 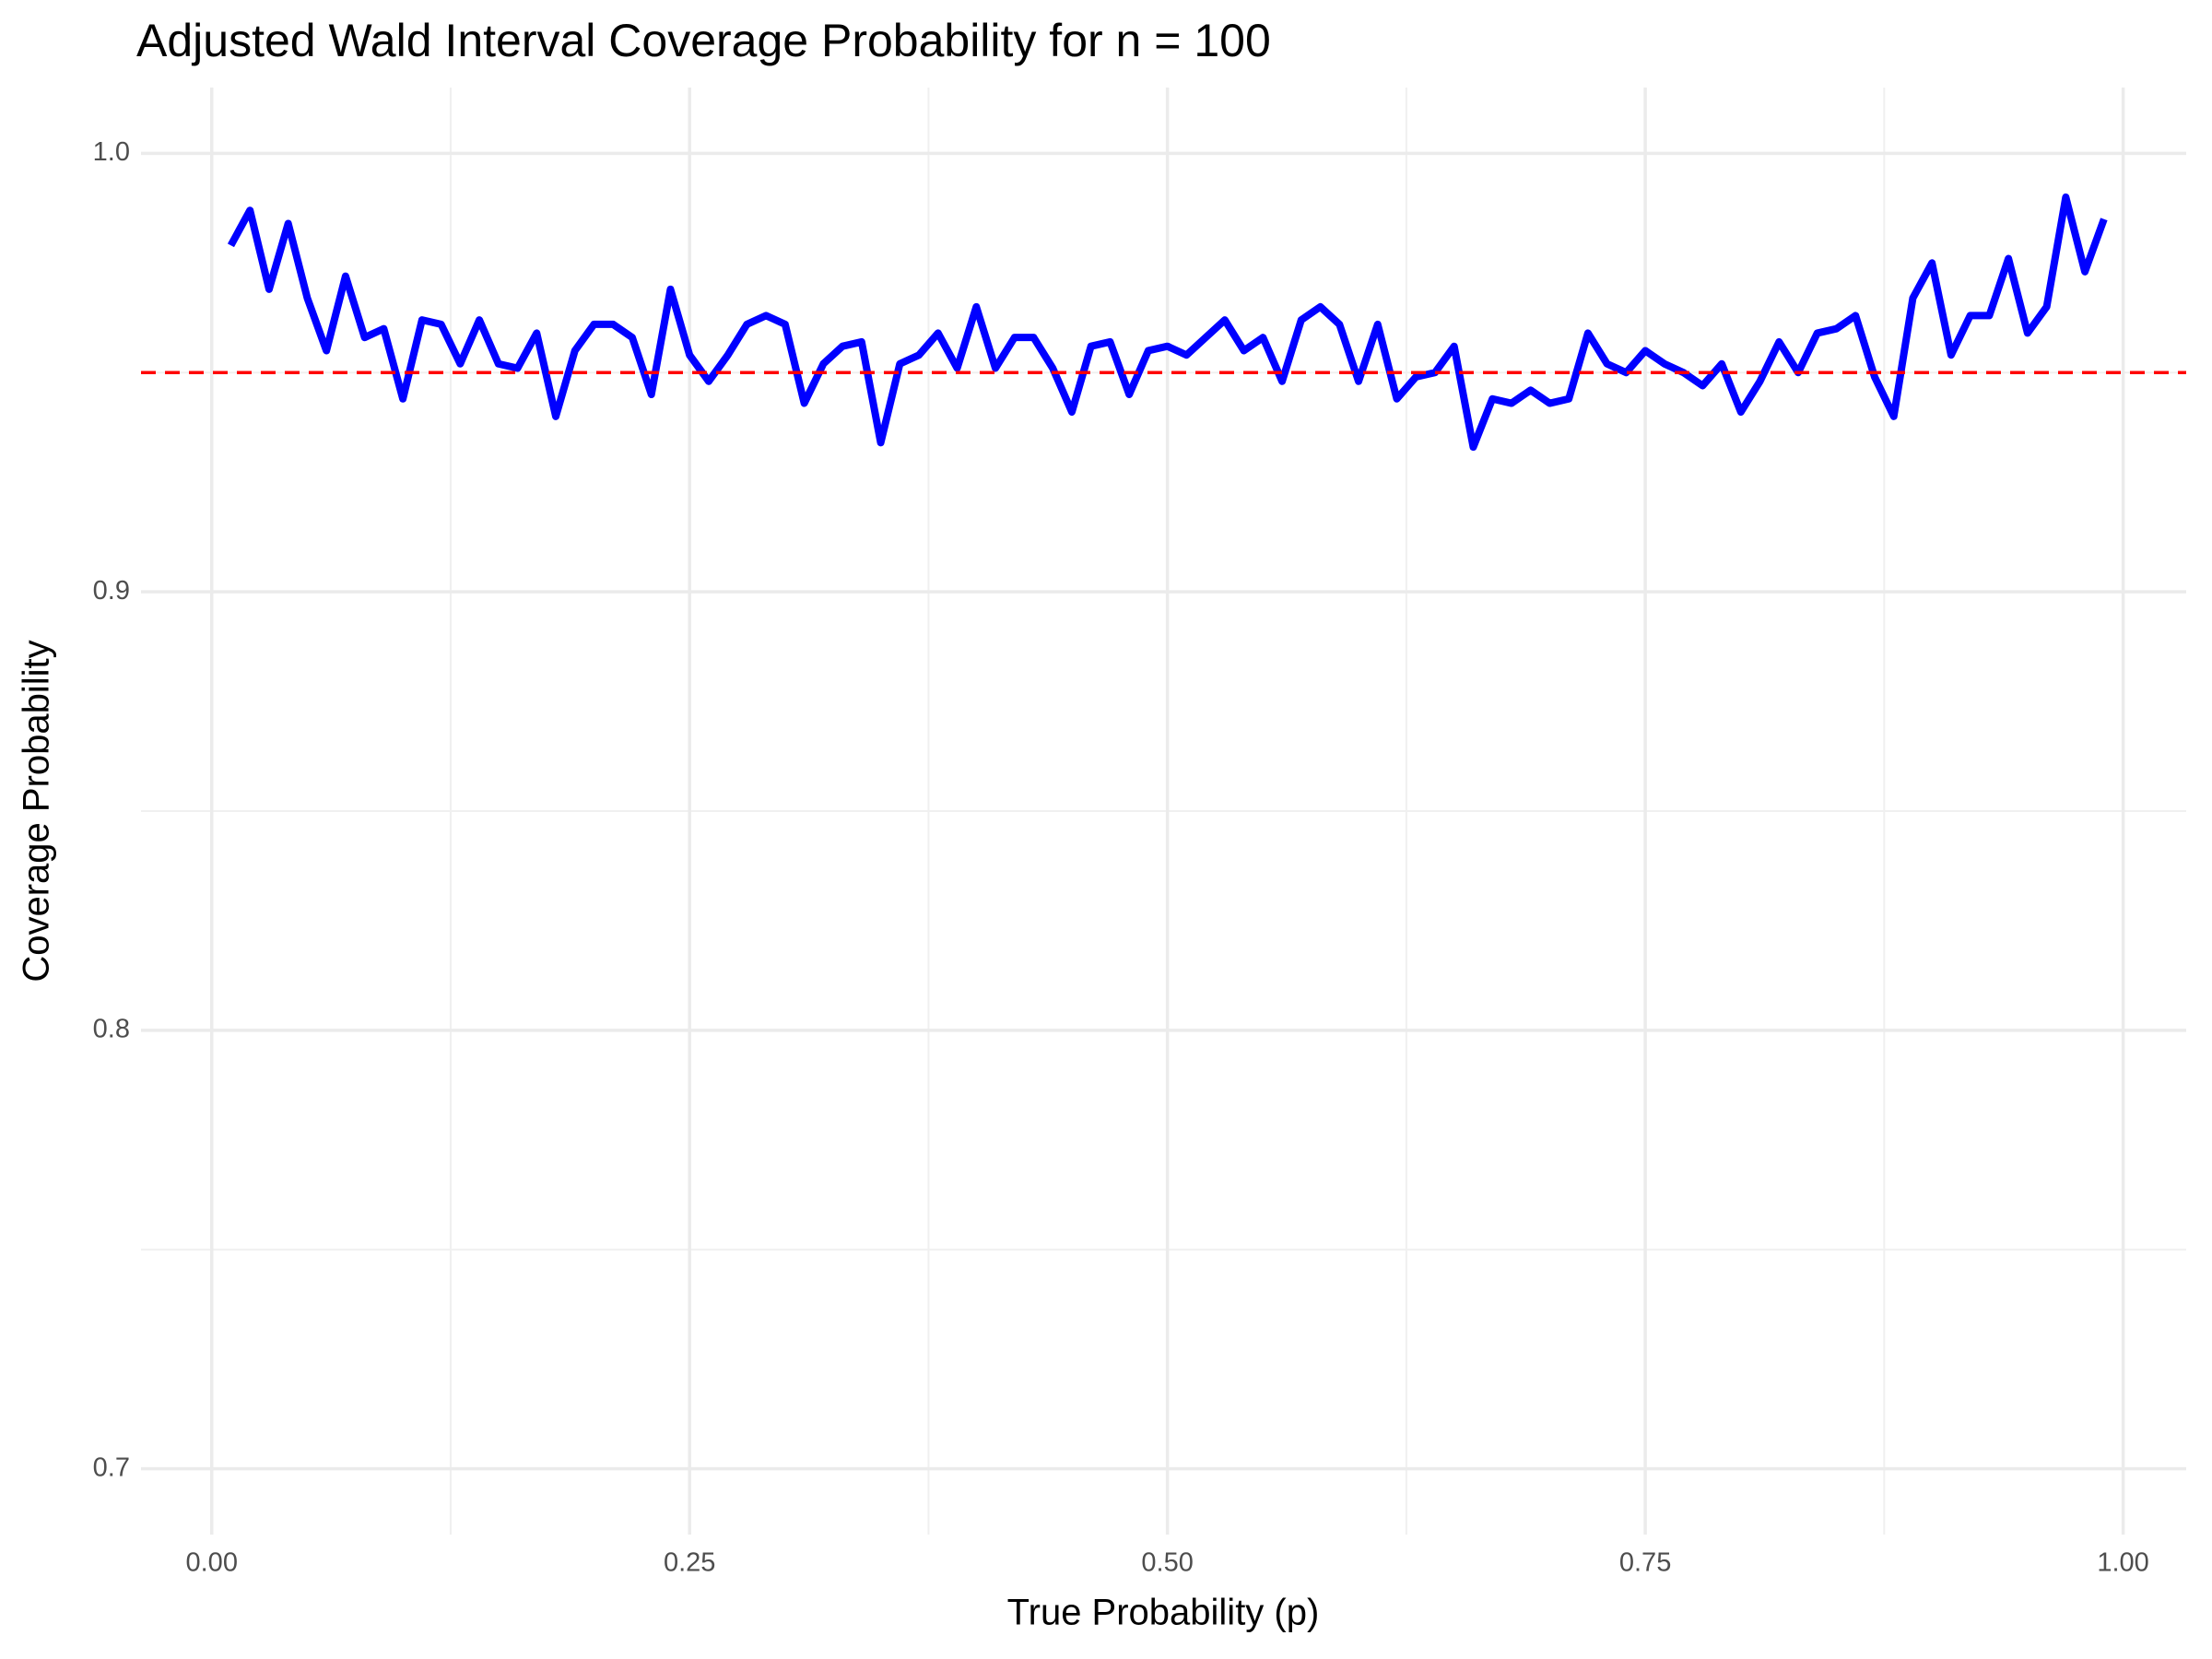 What do you see at coordinates (111, 1467) in the screenshot?
I see `y-tick-label: 0.7` at bounding box center [111, 1467].